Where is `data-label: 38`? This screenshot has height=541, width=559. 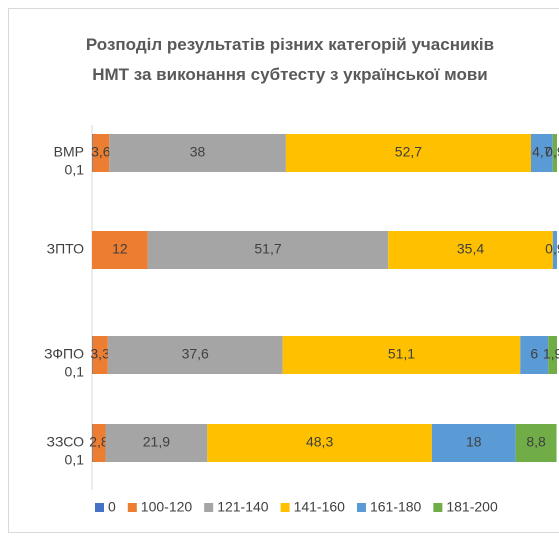
data-label: 38 is located at coordinates (198, 152).